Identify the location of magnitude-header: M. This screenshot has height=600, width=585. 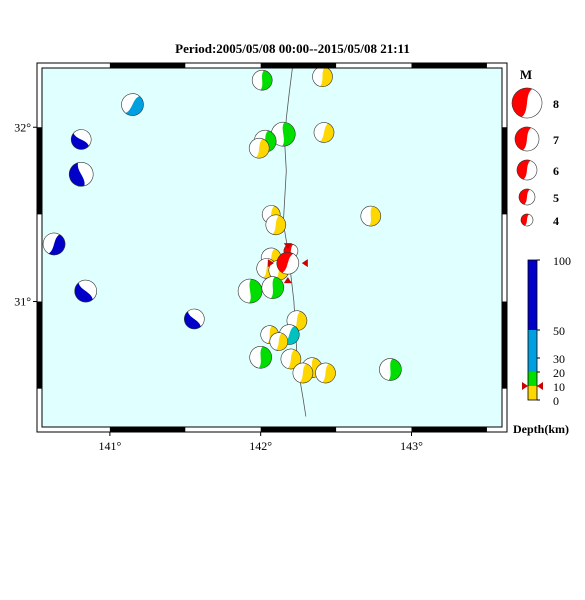
(526, 74).